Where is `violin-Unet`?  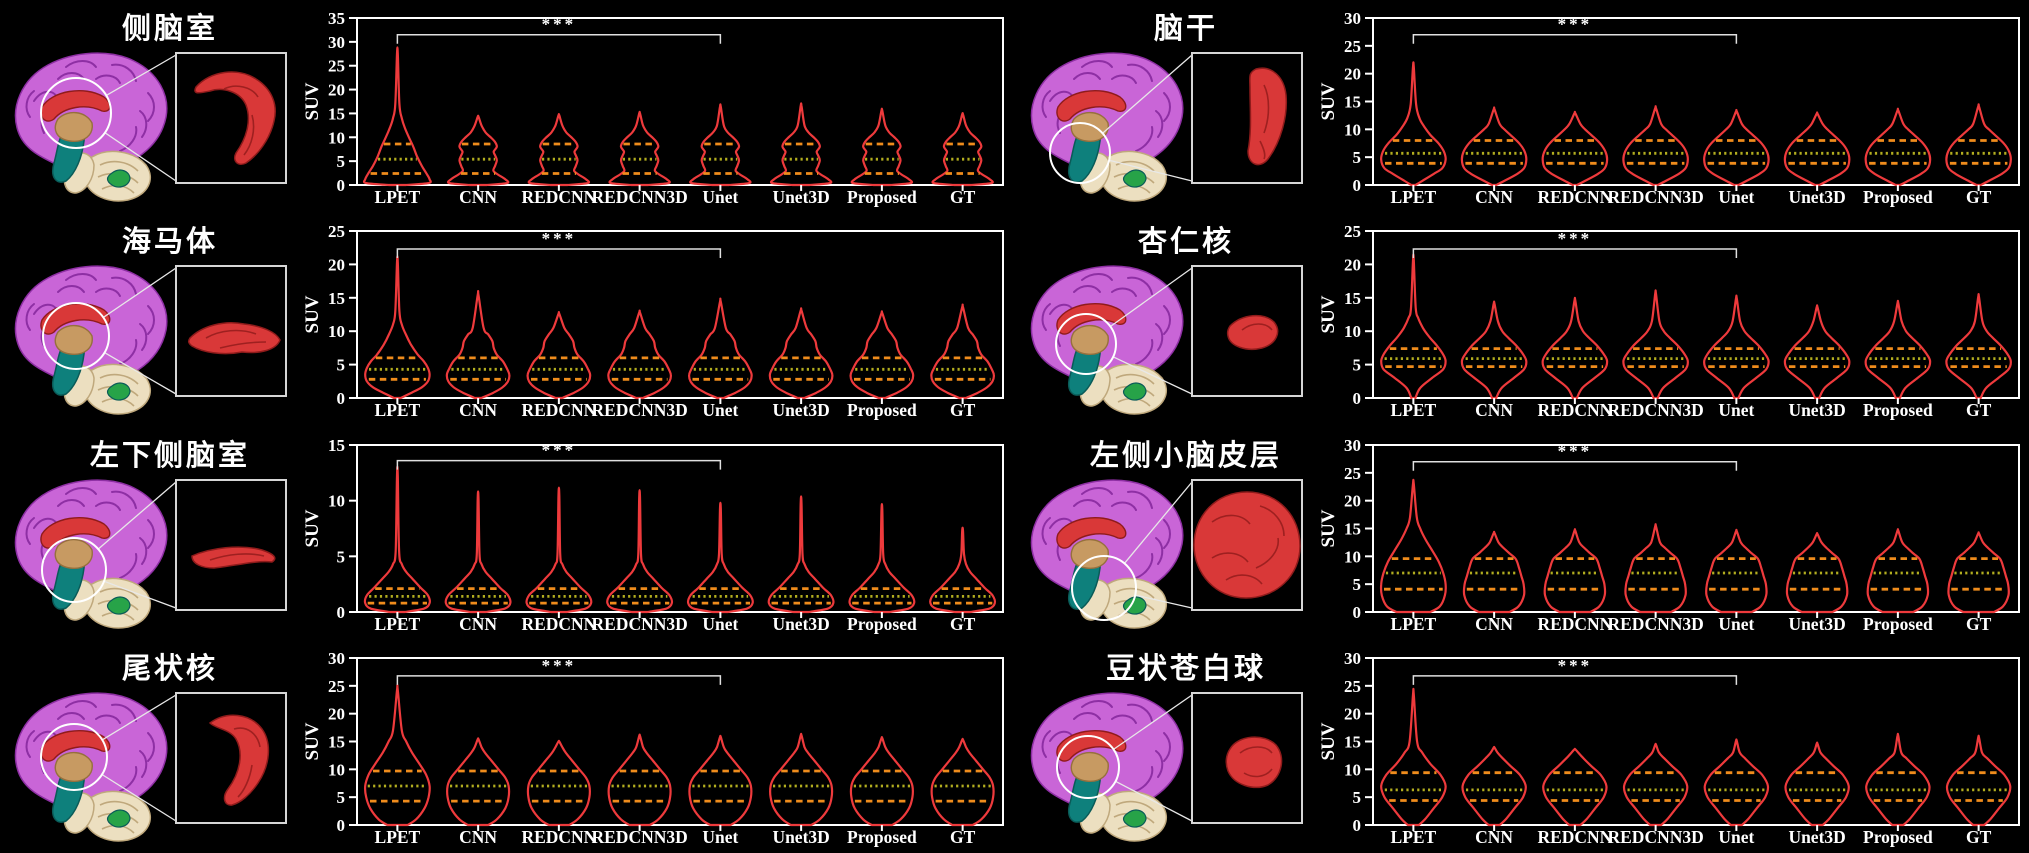 violin-Unet is located at coordinates (1736, 347).